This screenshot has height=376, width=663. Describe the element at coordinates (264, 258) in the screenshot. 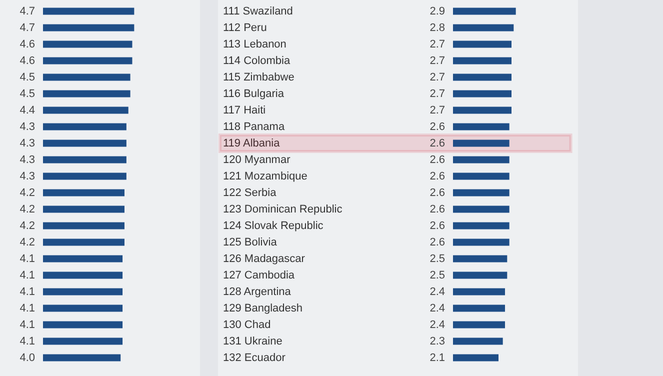

I see `y-tick-label: 126 Madagascar` at that location.